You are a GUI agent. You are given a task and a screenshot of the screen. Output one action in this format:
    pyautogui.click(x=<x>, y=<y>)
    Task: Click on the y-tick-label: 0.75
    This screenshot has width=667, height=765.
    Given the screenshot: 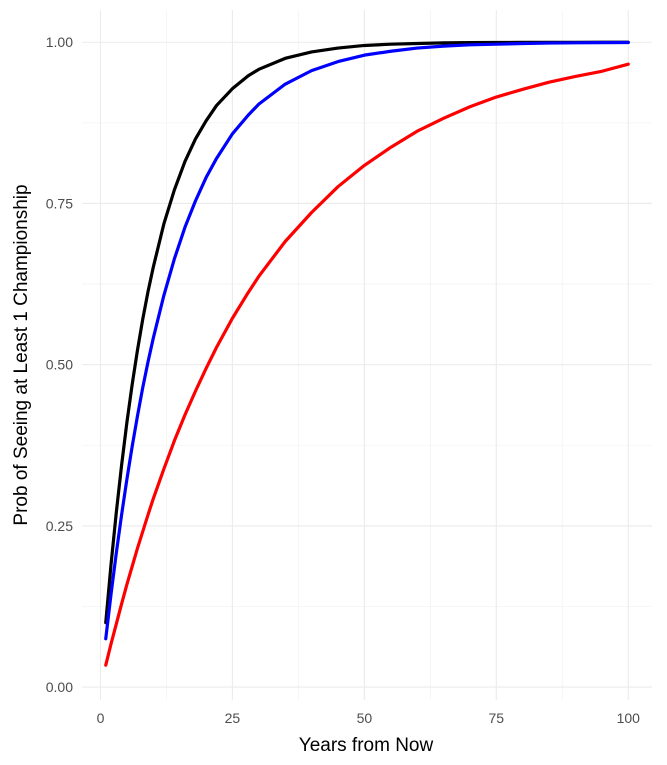 What is the action you would take?
    pyautogui.click(x=59, y=203)
    